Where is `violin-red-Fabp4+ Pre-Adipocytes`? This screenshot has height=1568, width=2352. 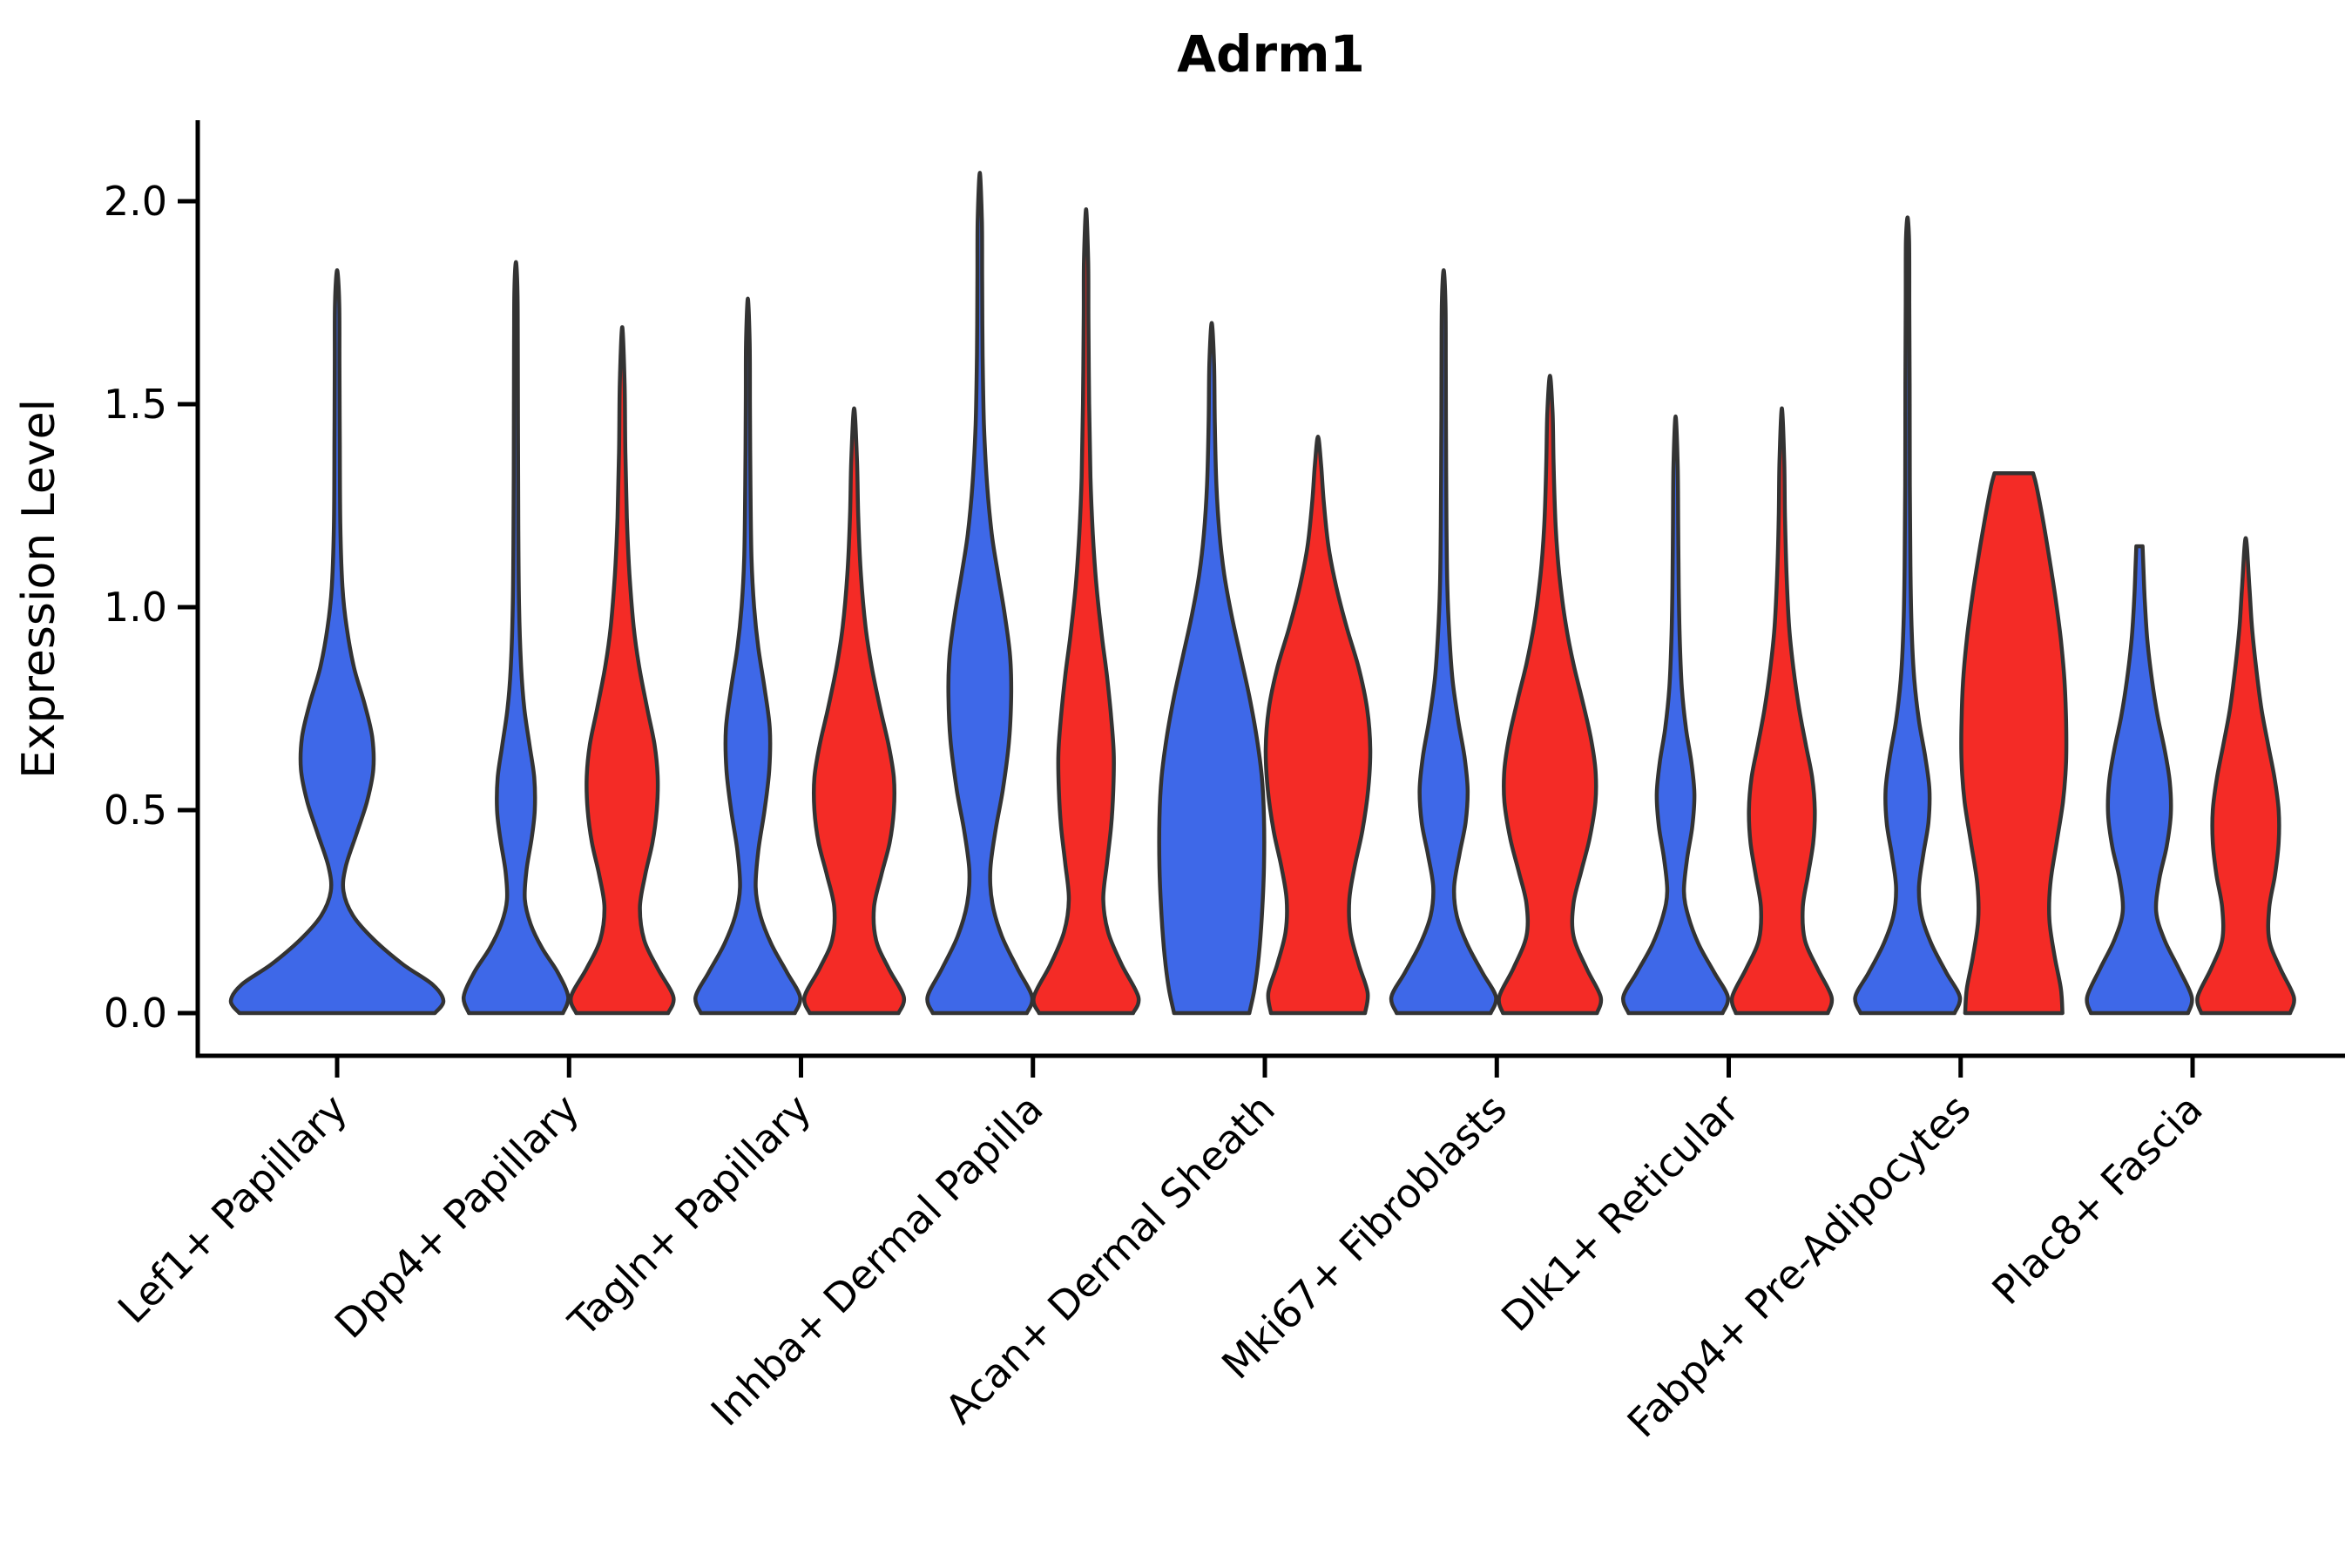
violin-red-Fabp4+ Pre-Adipocytes is located at coordinates (2014, 743).